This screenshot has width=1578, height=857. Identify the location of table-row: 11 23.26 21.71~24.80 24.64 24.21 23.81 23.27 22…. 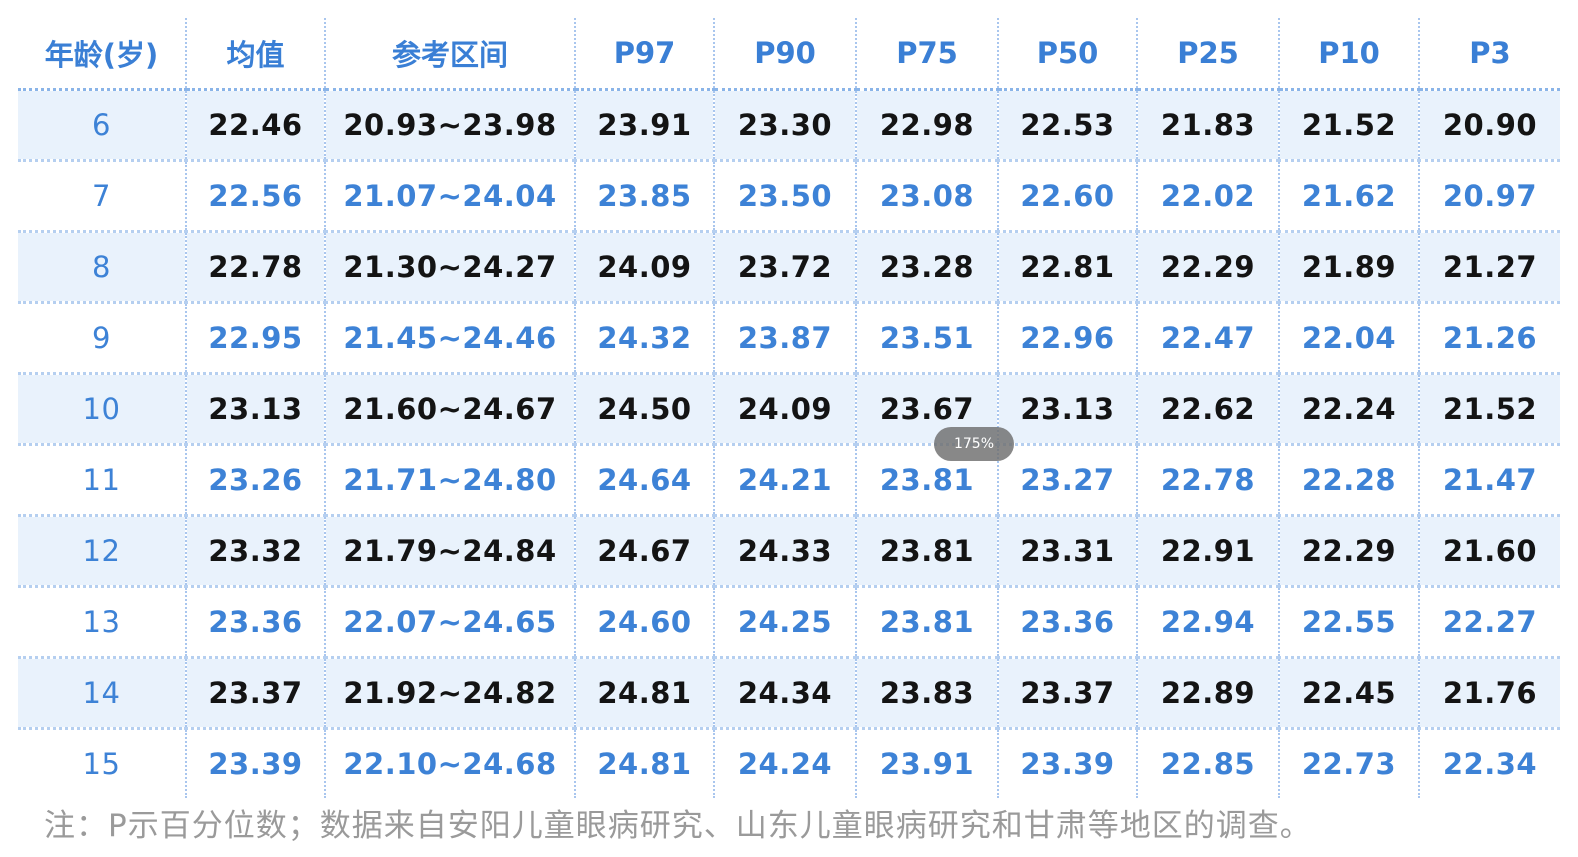
(789, 480).